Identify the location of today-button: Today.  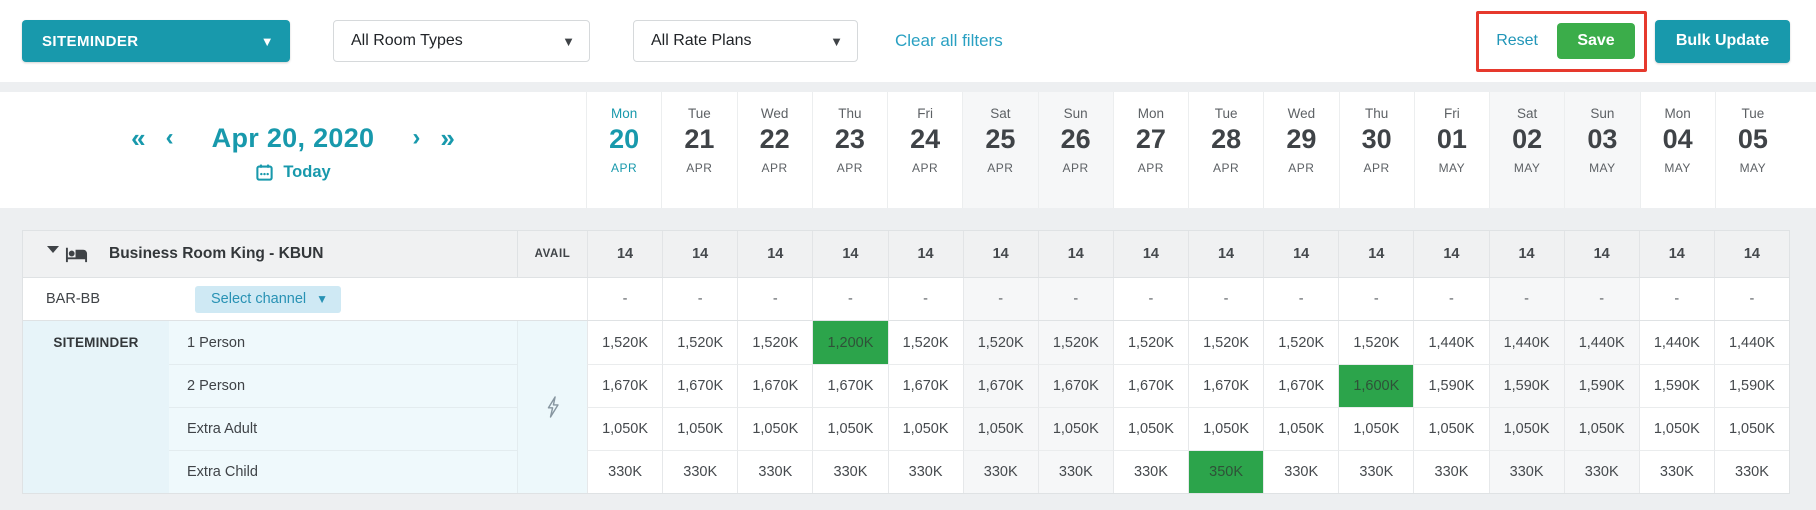
(293, 172).